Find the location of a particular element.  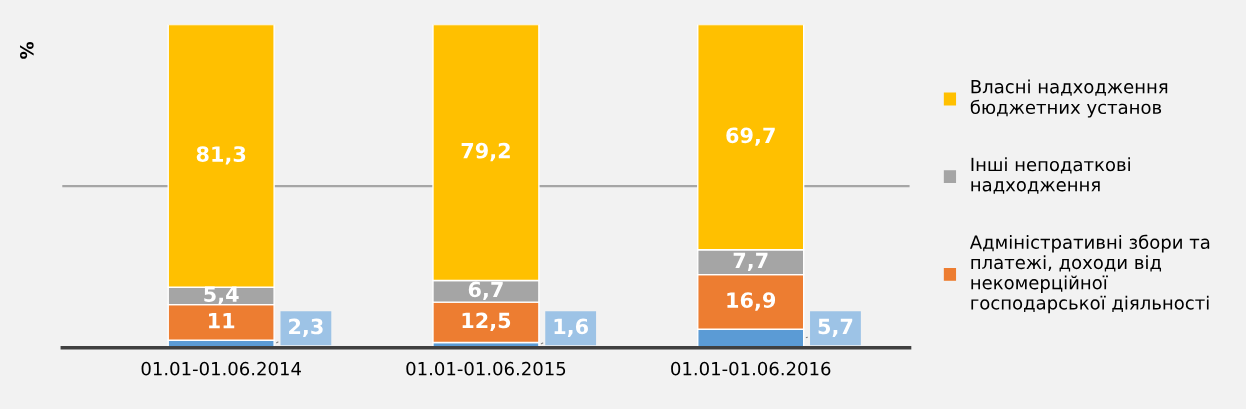

legend-label: Власні надходження бюджетних установ is located at coordinates (1069, 98).